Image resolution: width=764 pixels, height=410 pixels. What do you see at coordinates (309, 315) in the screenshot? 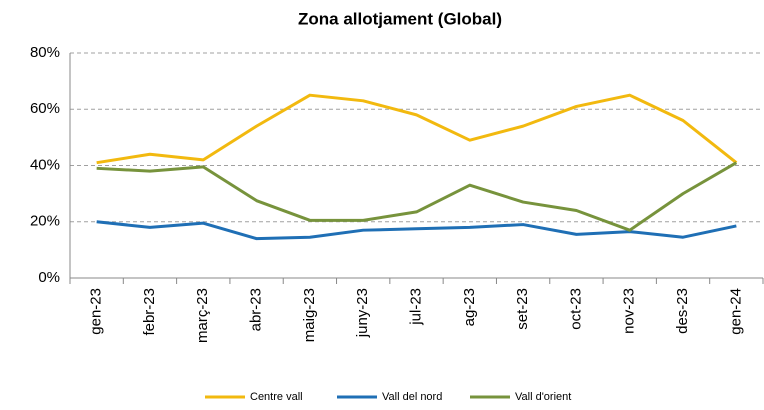
I see `x-tick-label: maig-23` at bounding box center [309, 315].